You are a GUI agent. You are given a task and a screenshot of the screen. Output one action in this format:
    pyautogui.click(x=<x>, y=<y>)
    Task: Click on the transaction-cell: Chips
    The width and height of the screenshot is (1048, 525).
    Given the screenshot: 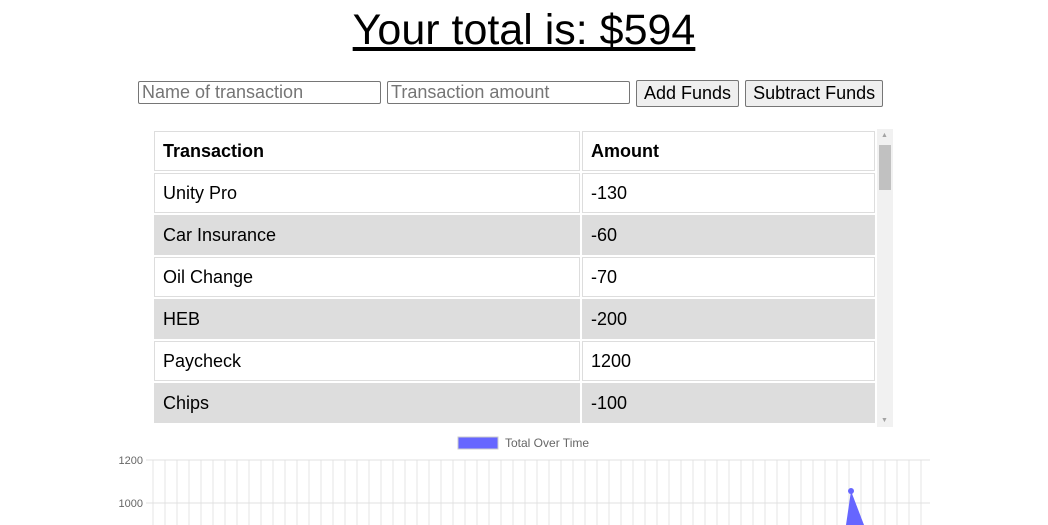 What is the action you would take?
    pyautogui.click(x=367, y=403)
    